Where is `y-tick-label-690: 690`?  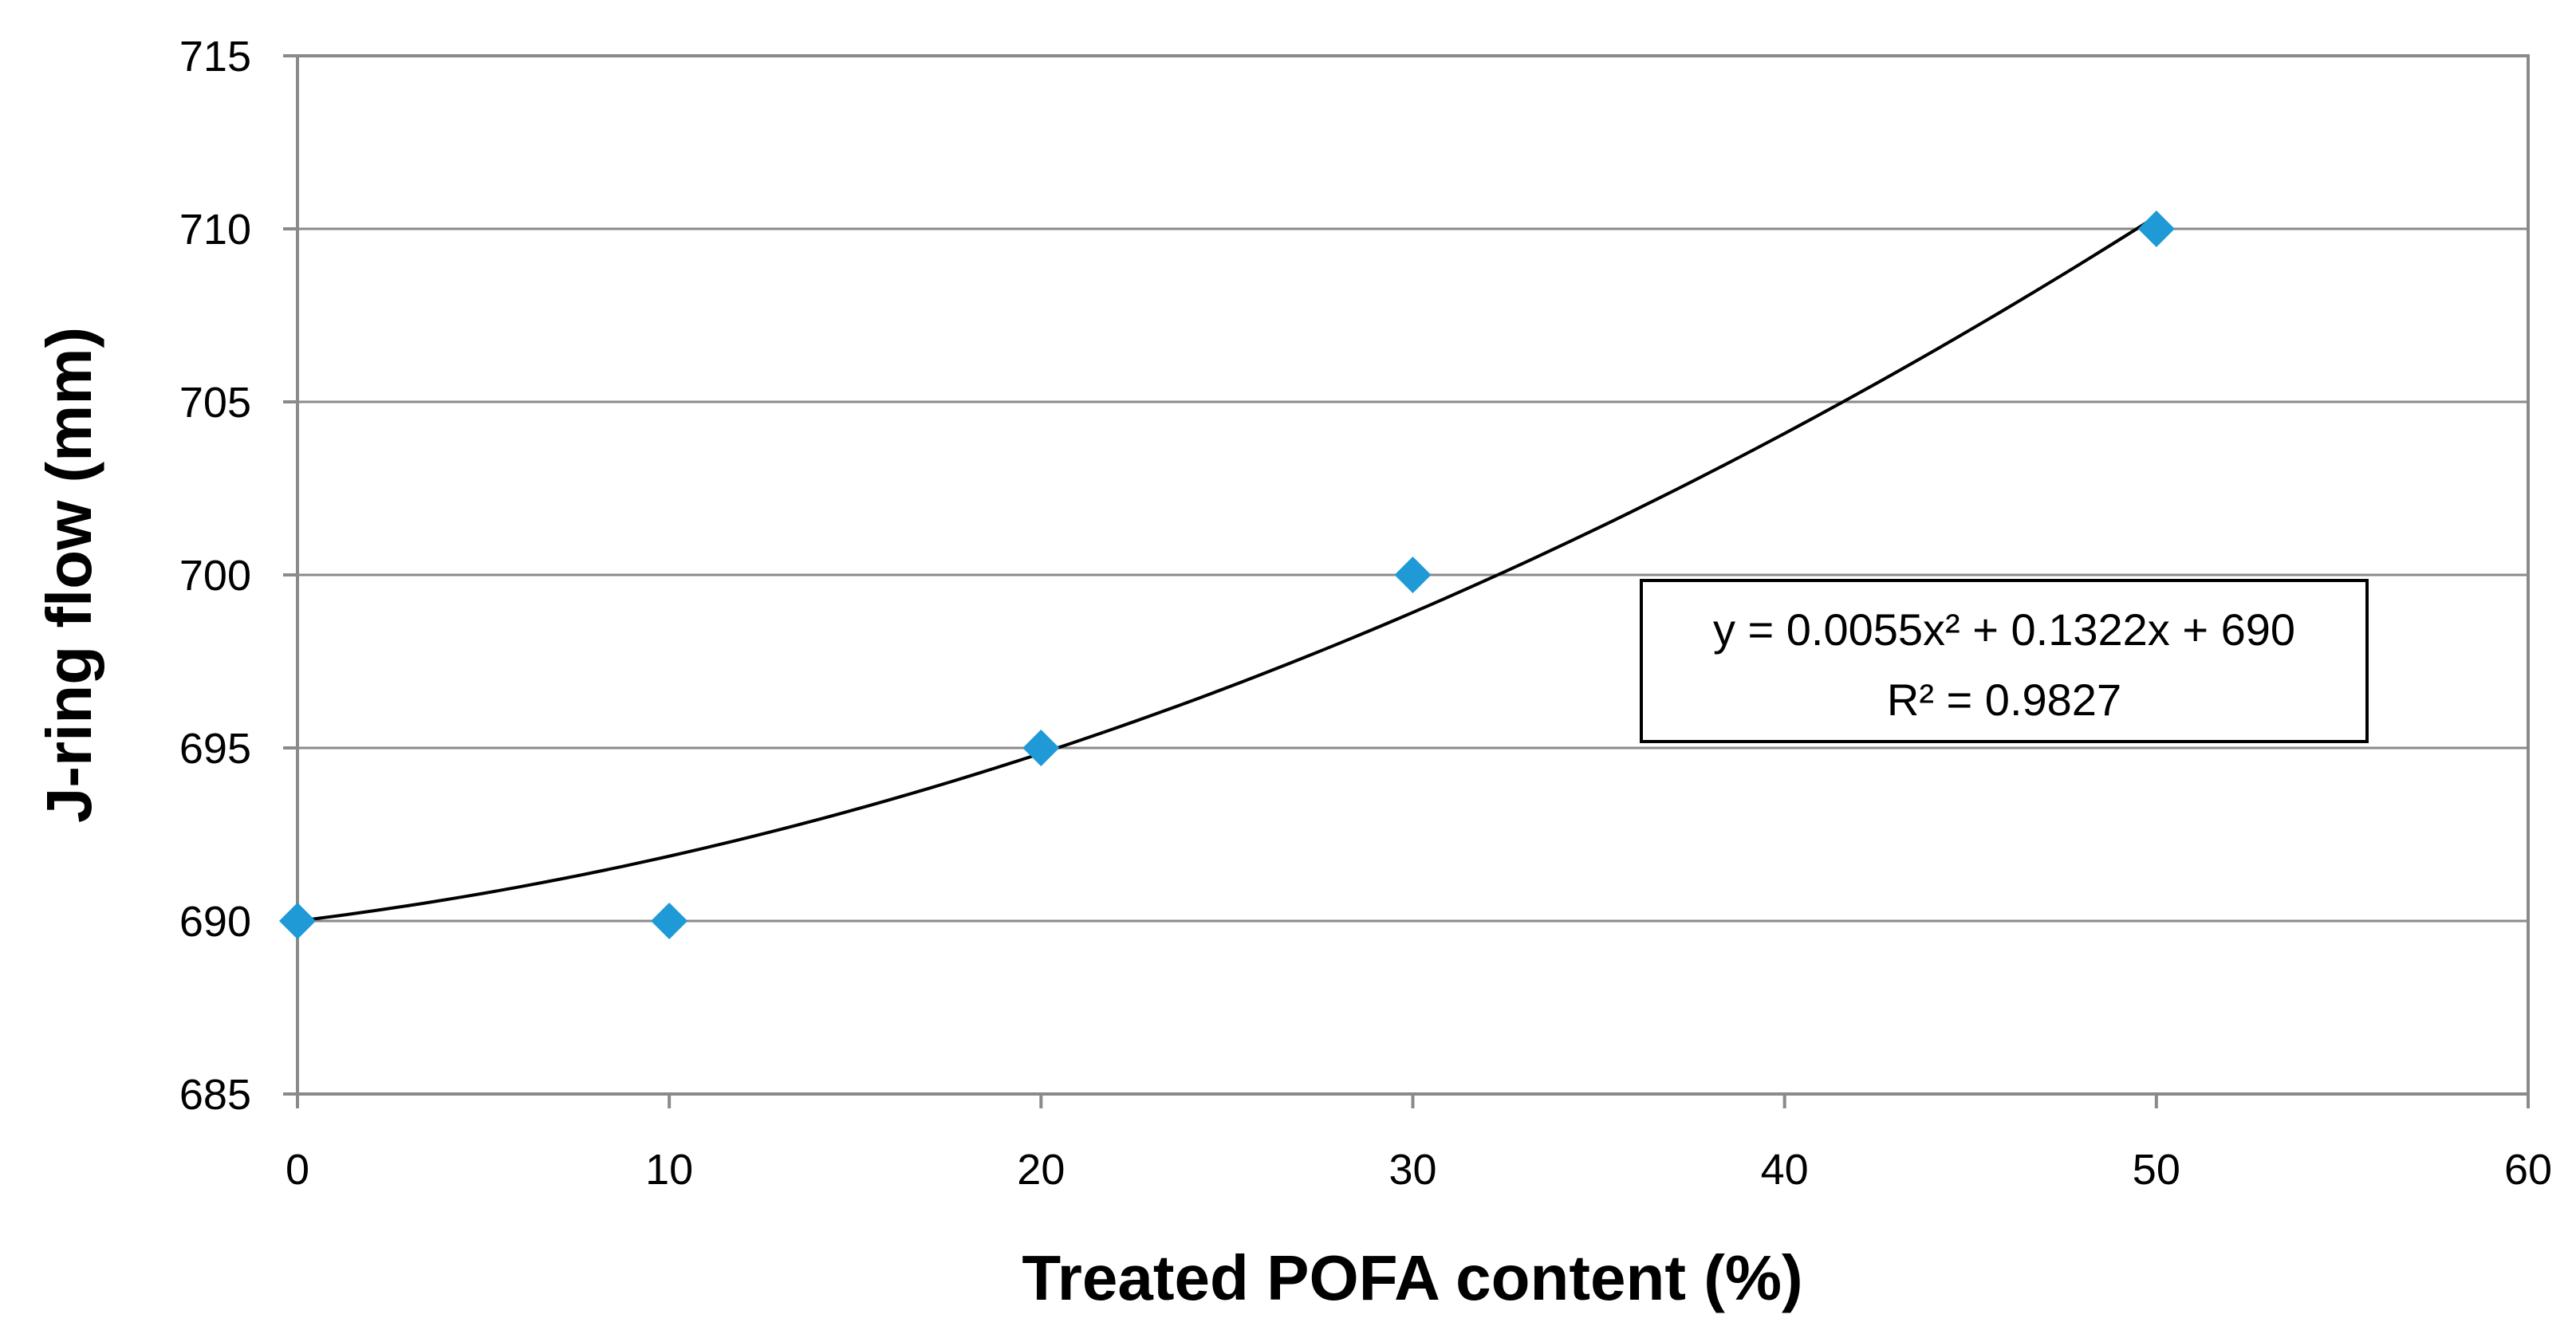 y-tick-label-690: 690 is located at coordinates (215, 922).